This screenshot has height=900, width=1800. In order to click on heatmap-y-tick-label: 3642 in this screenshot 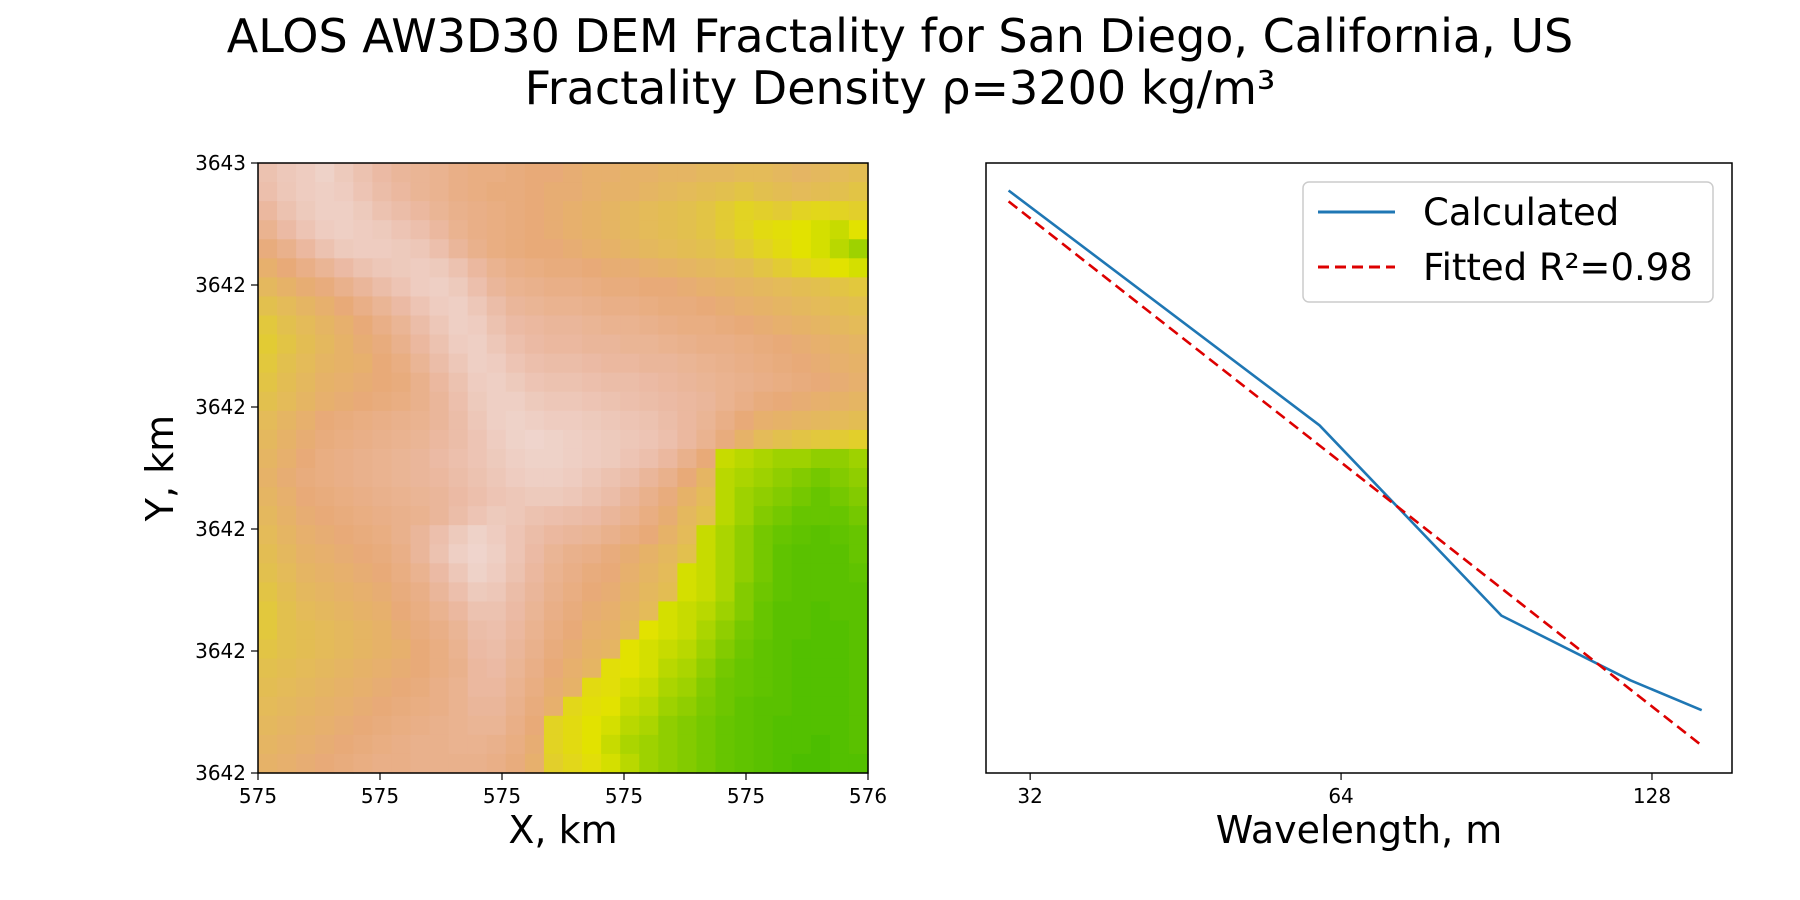, I will do `click(220, 285)`.